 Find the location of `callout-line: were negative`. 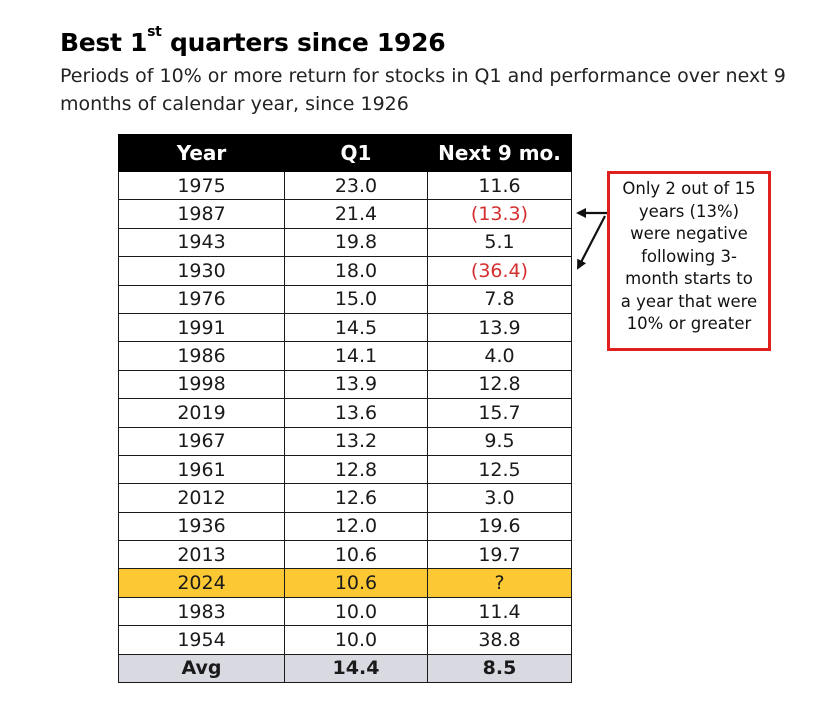

callout-line: were negative is located at coordinates (689, 233).